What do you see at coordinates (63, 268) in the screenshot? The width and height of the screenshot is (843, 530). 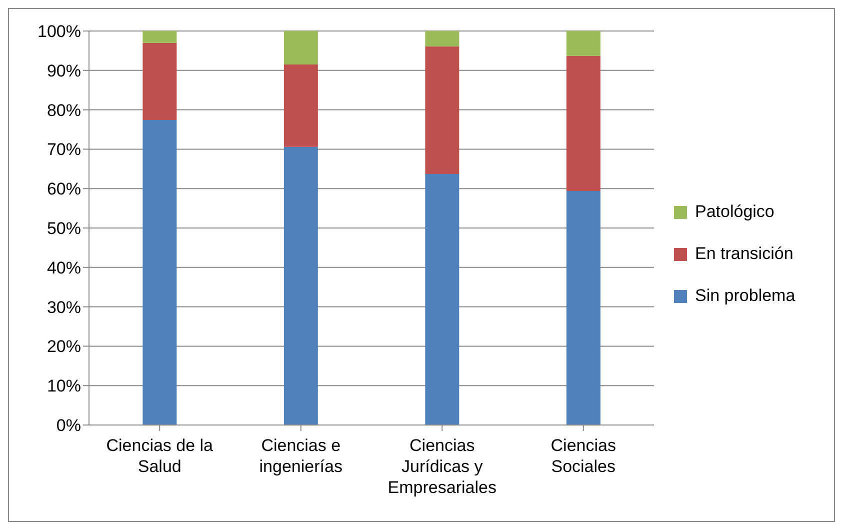 I see `y-tick-label: 40%` at bounding box center [63, 268].